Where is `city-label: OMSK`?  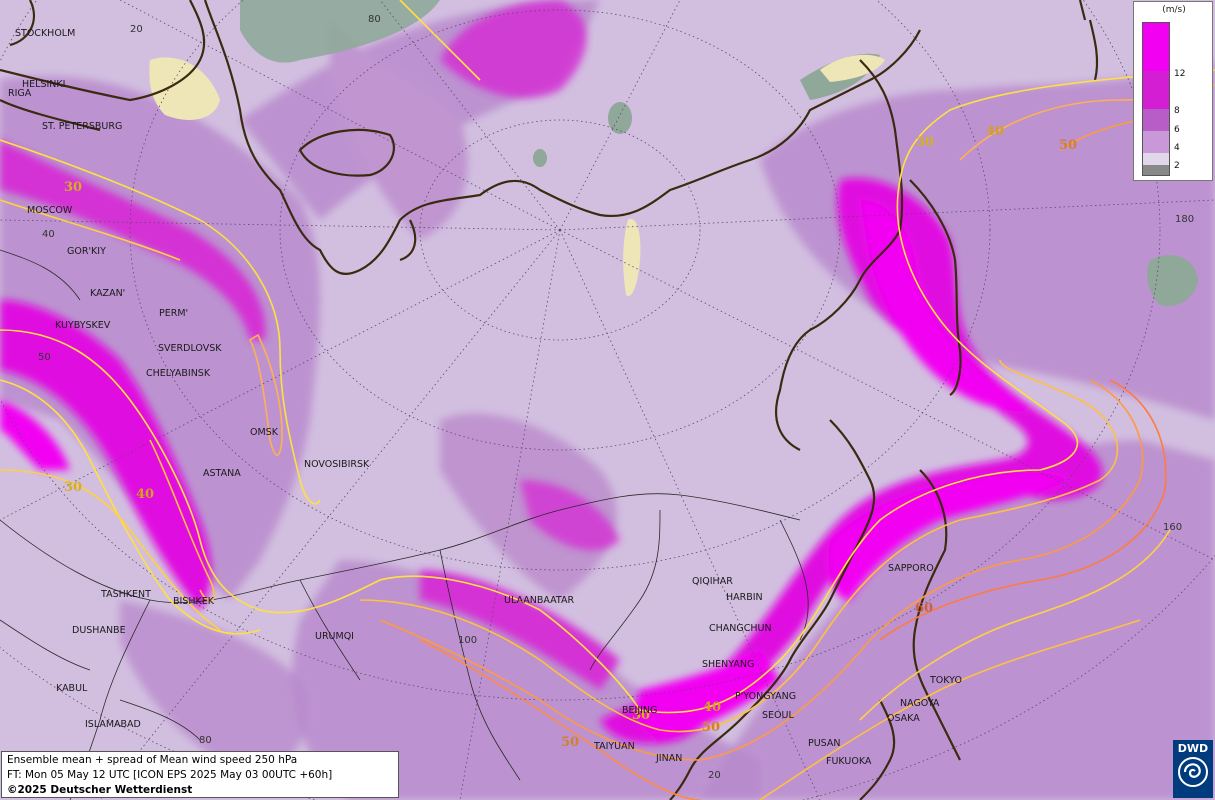
city-label: OMSK is located at coordinates (264, 432).